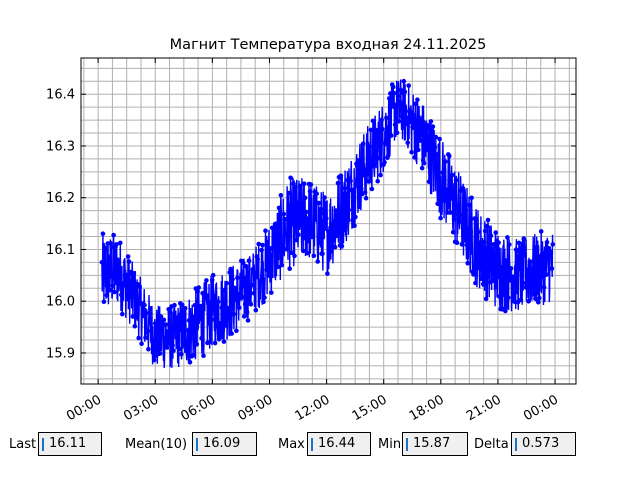 This screenshot has width=640, height=480. Describe the element at coordinates (313, 408) in the screenshot. I see `x-tick-label: 12:00` at that location.